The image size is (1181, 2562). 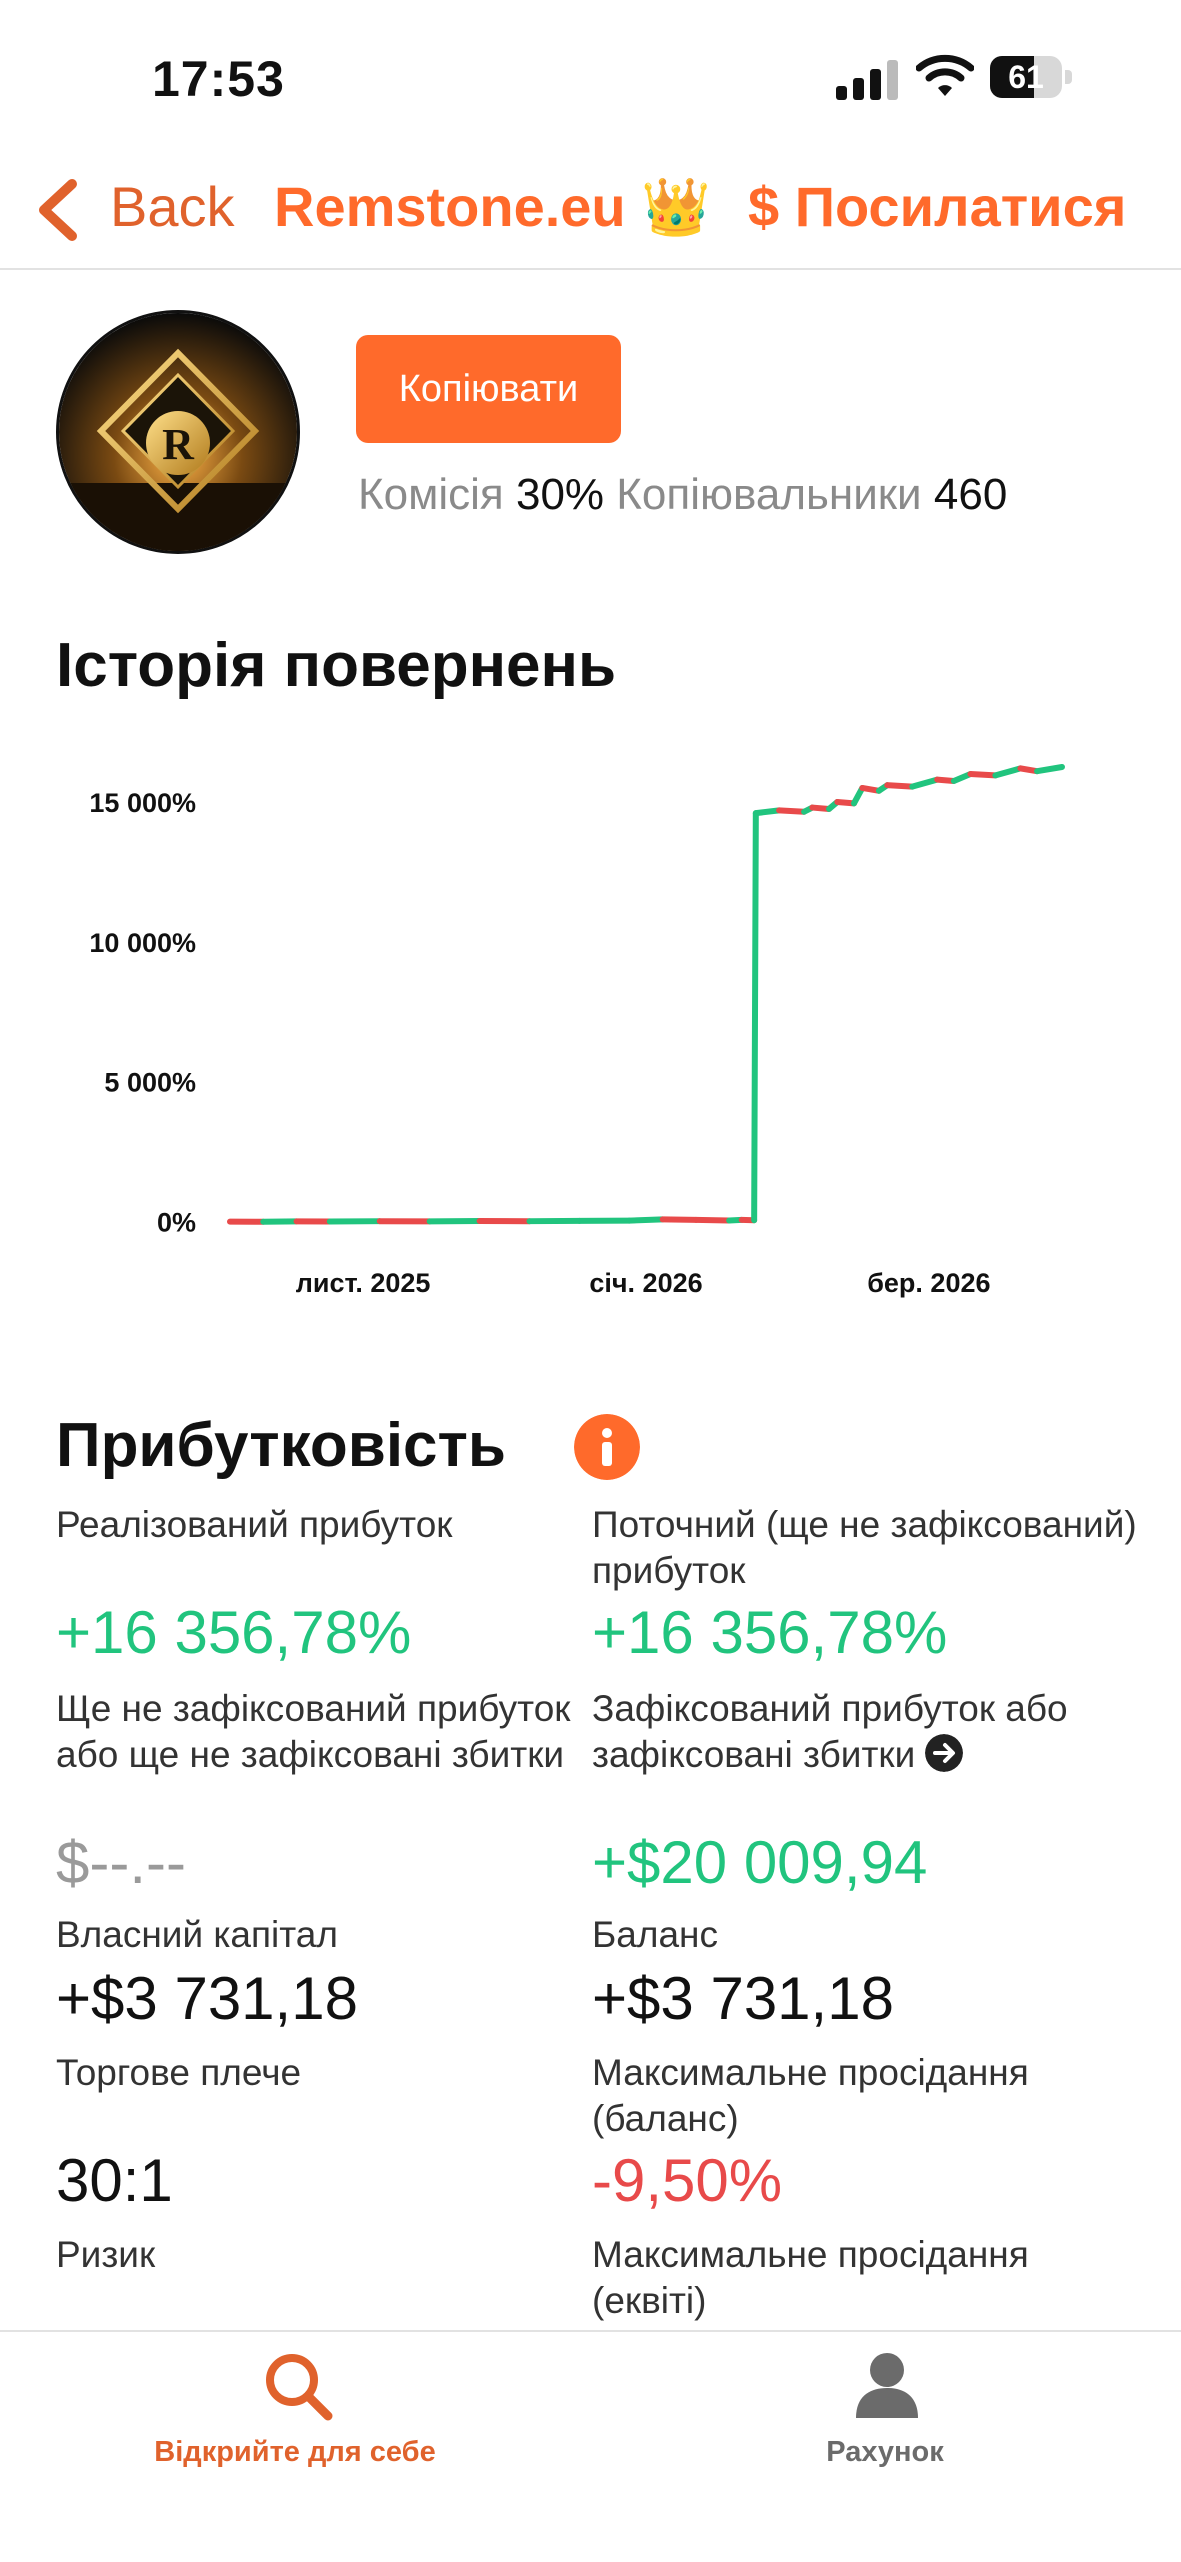 I want to click on trader-stats: Комісія 30% Копіювальники 460, so click(x=682, y=495).